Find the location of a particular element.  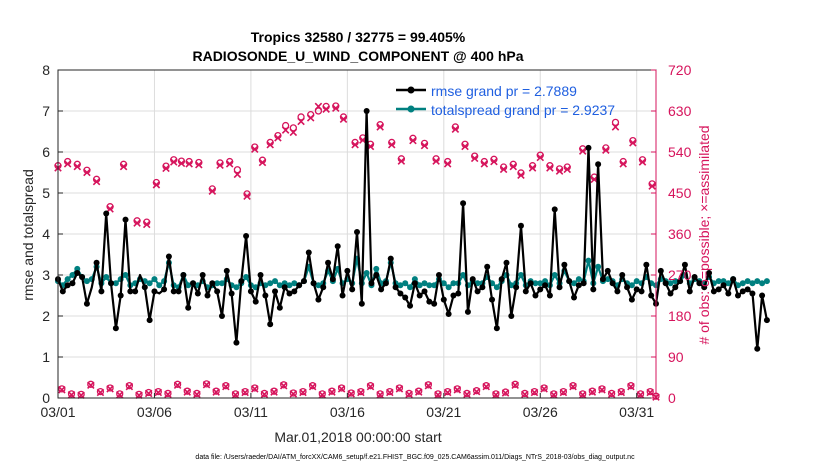

y-axis-right-label: # of obs: o=possible; ×=assimilated is located at coordinates (704, 234).